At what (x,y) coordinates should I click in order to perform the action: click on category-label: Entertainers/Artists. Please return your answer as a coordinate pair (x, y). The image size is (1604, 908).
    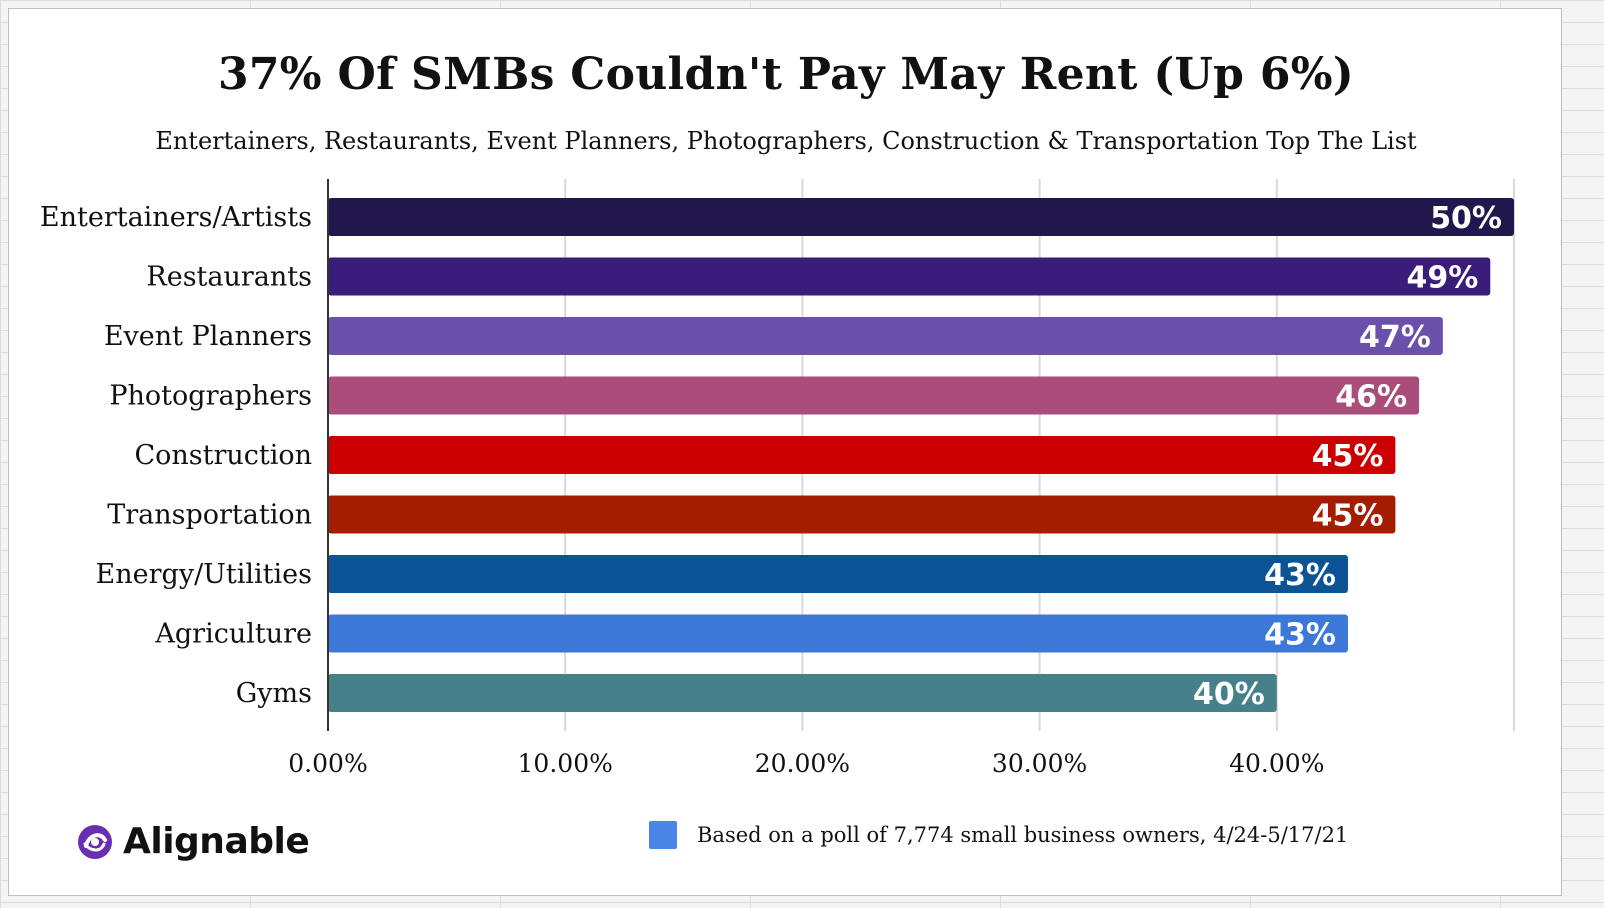
    Looking at the image, I should click on (176, 217).